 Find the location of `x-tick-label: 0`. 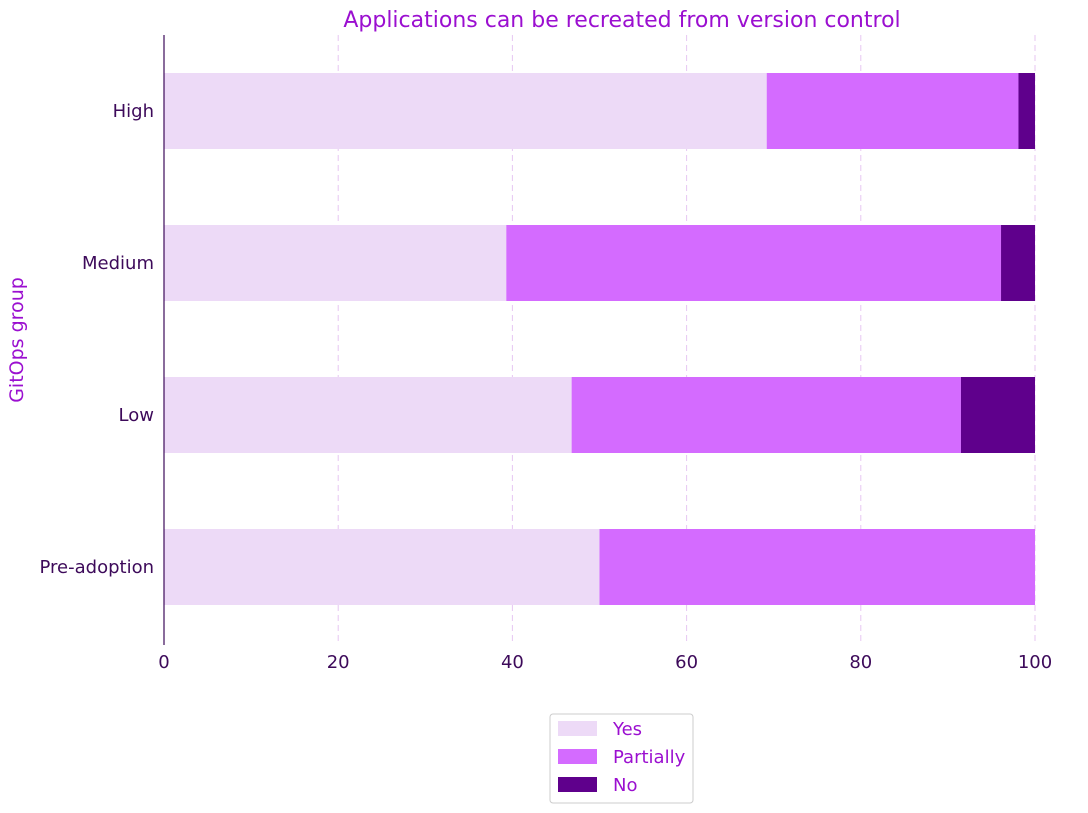

x-tick-label: 0 is located at coordinates (163, 662).